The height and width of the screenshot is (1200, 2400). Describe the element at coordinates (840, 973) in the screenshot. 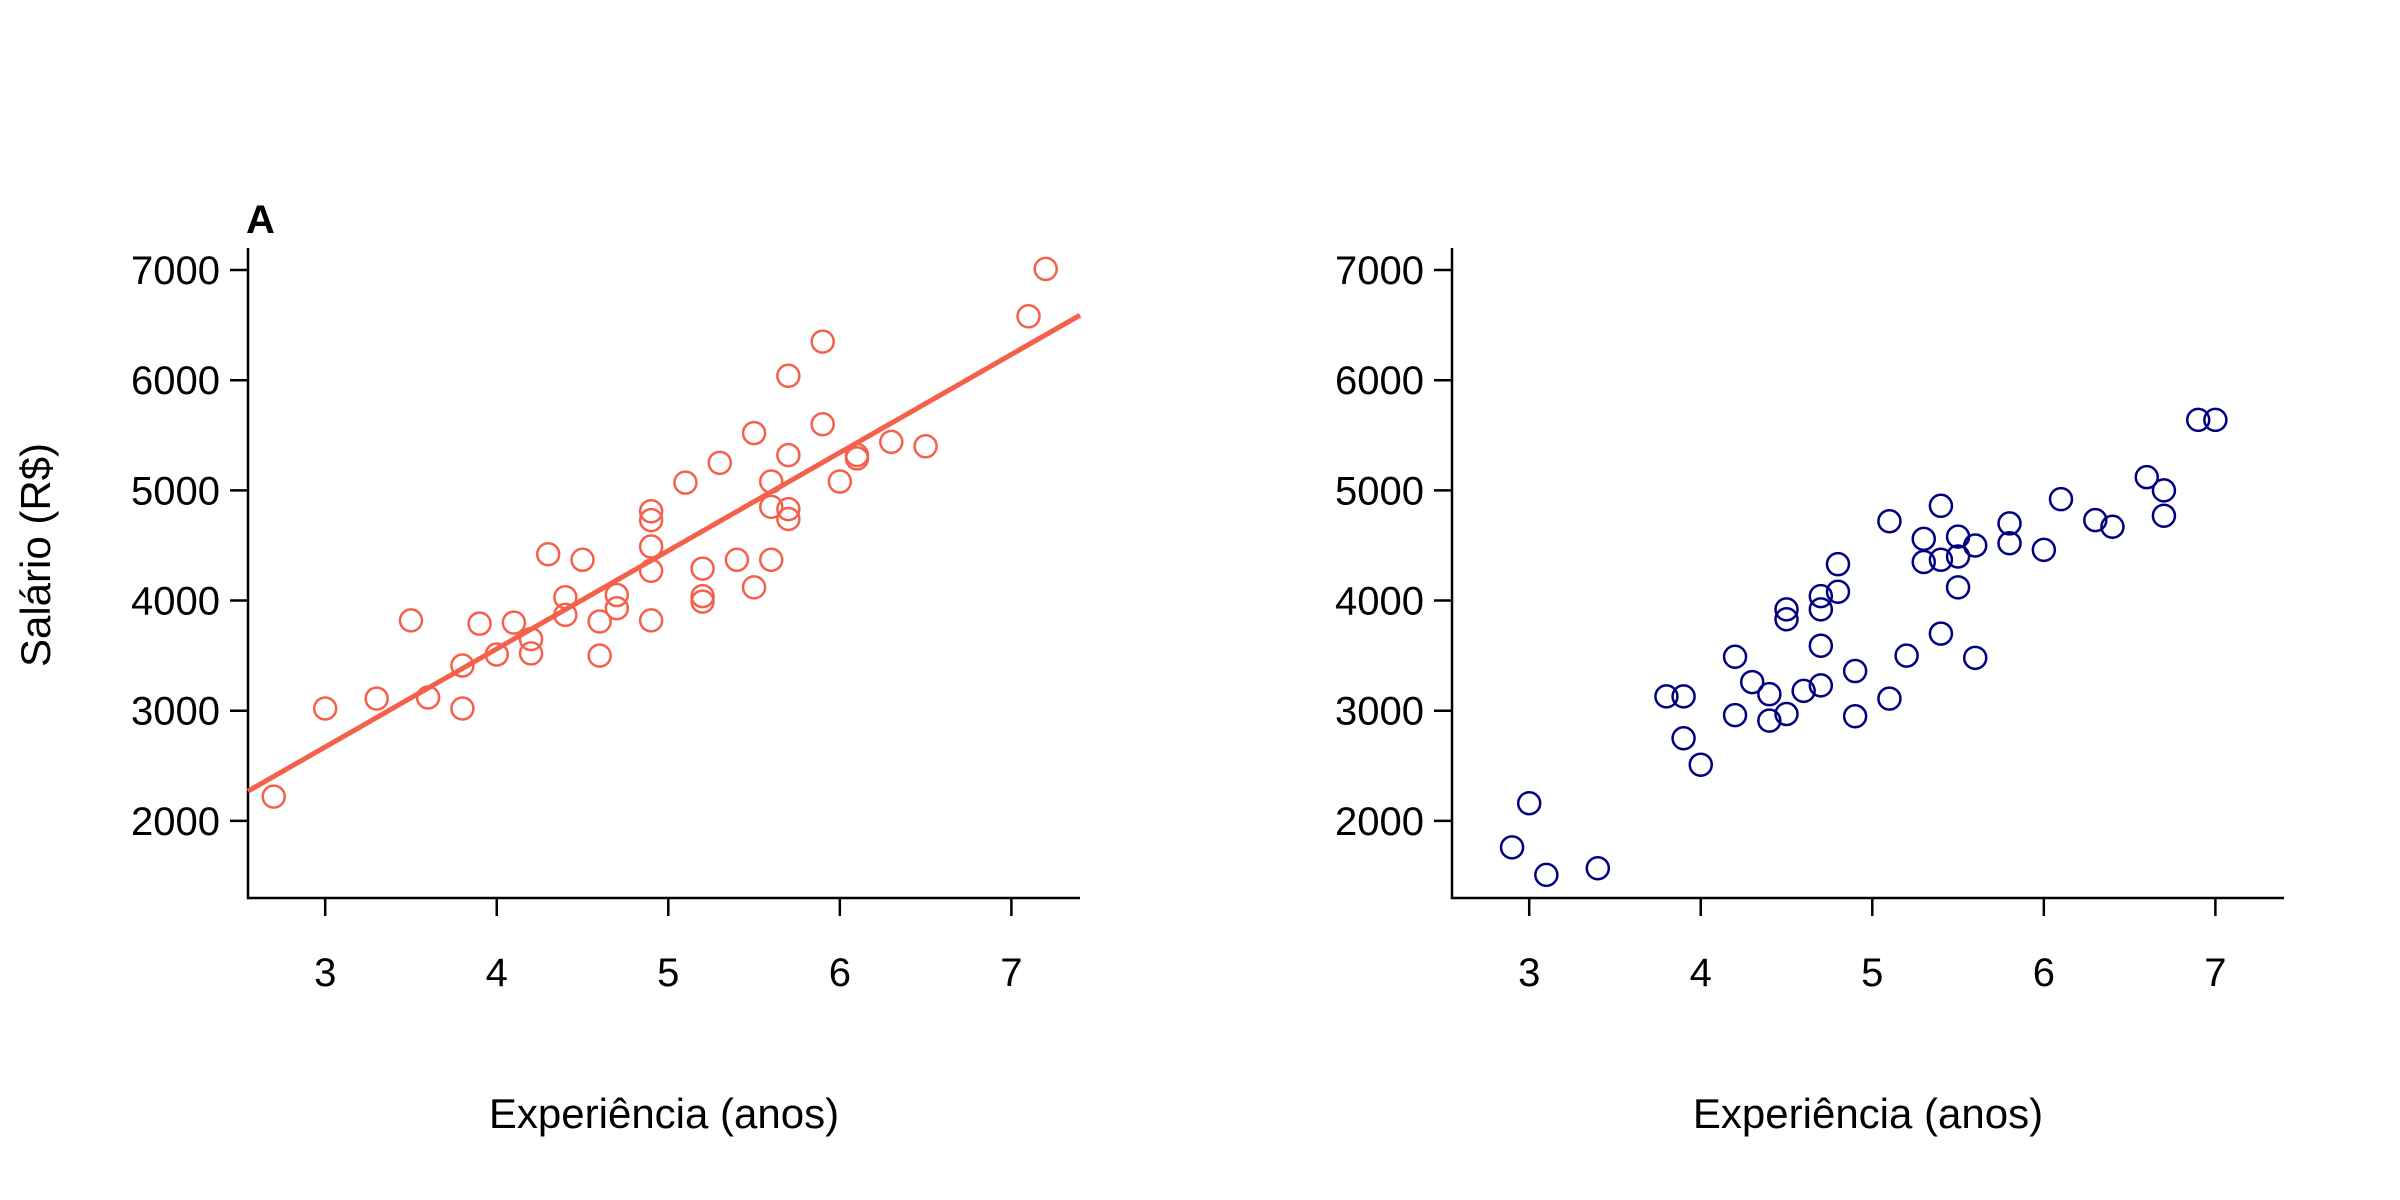

I see `x-tick-label: 6` at that location.